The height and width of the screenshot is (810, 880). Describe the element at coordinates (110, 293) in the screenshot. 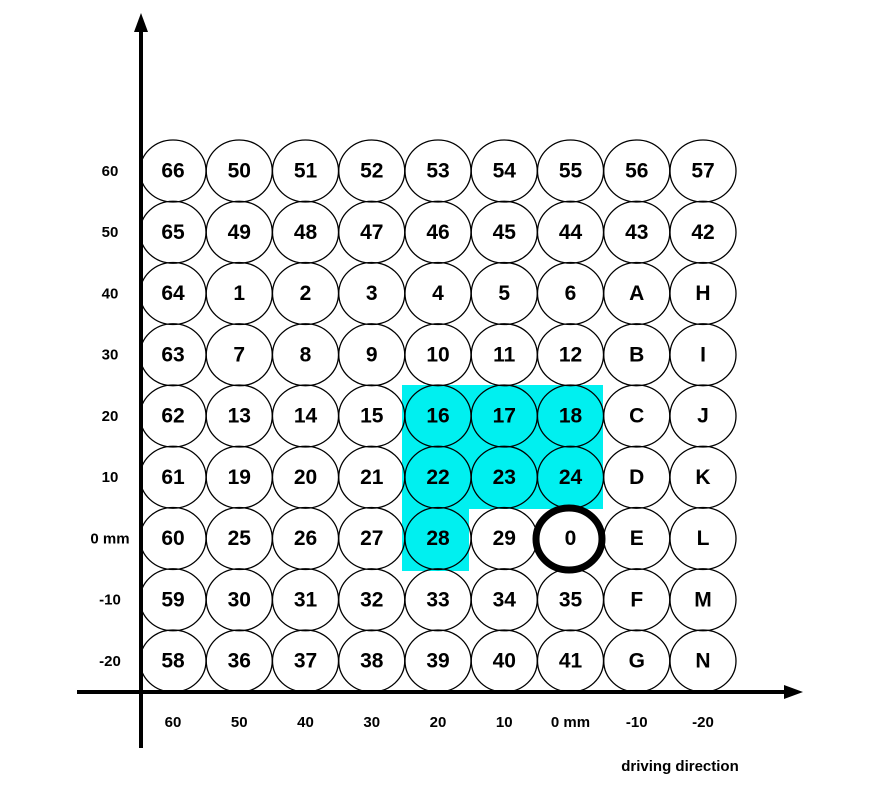

I see `y-axis-label: 40` at that location.